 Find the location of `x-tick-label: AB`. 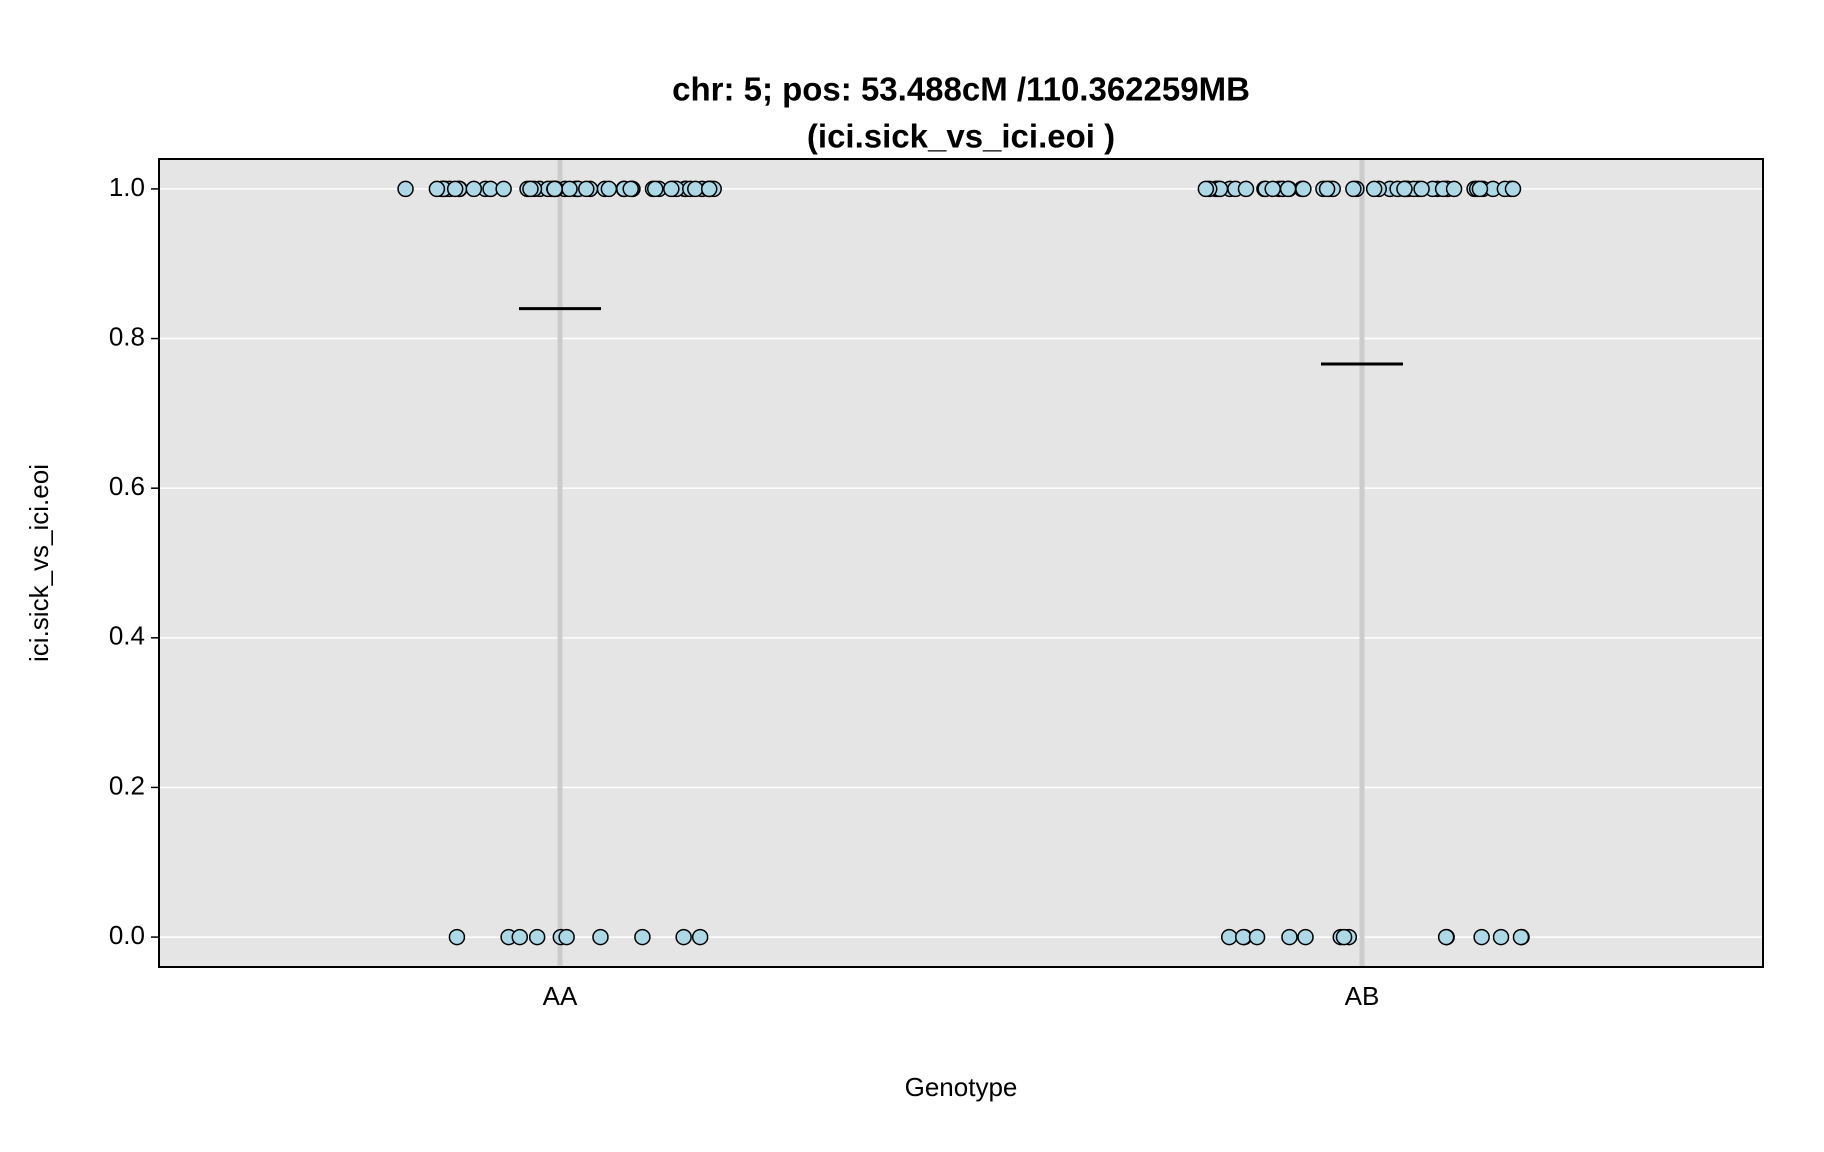

x-tick-label: AB is located at coordinates (1362, 996).